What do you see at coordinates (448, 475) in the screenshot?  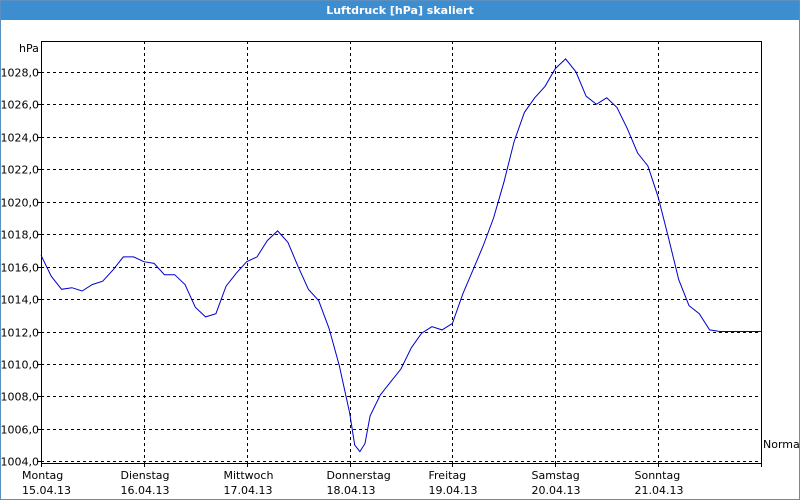 I see `x-tick-day: Freitag` at bounding box center [448, 475].